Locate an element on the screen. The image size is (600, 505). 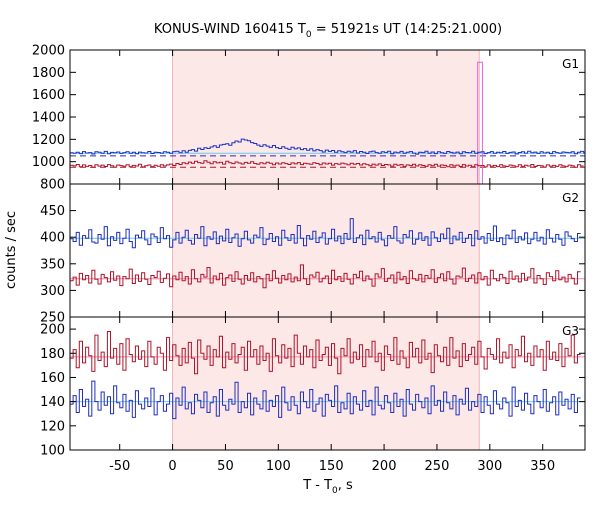
y-tick-label: 200 is located at coordinates (52, 330).